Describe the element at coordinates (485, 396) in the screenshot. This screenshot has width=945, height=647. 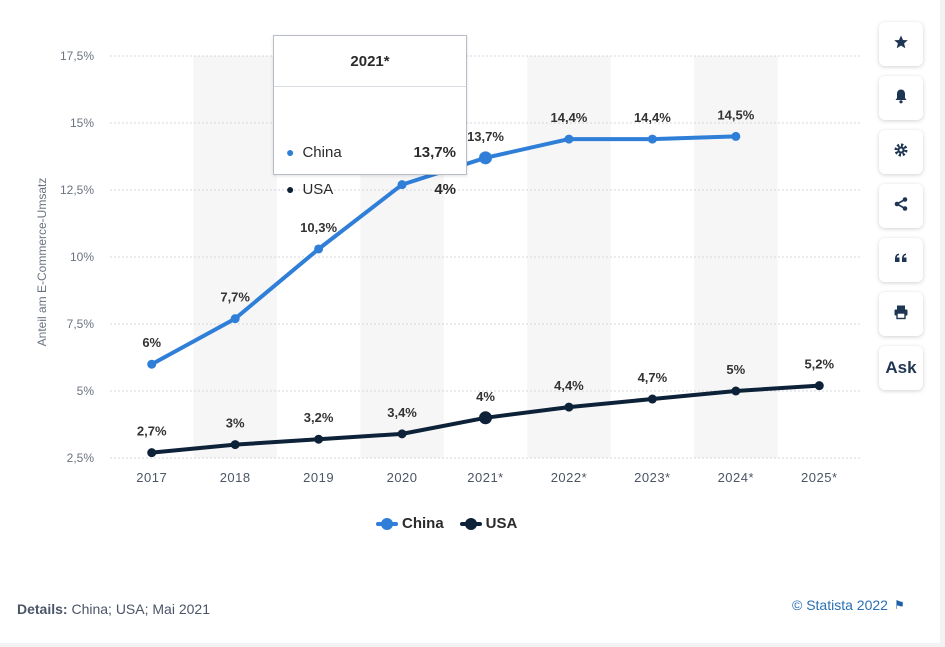
I see `data-label: 4%` at that location.